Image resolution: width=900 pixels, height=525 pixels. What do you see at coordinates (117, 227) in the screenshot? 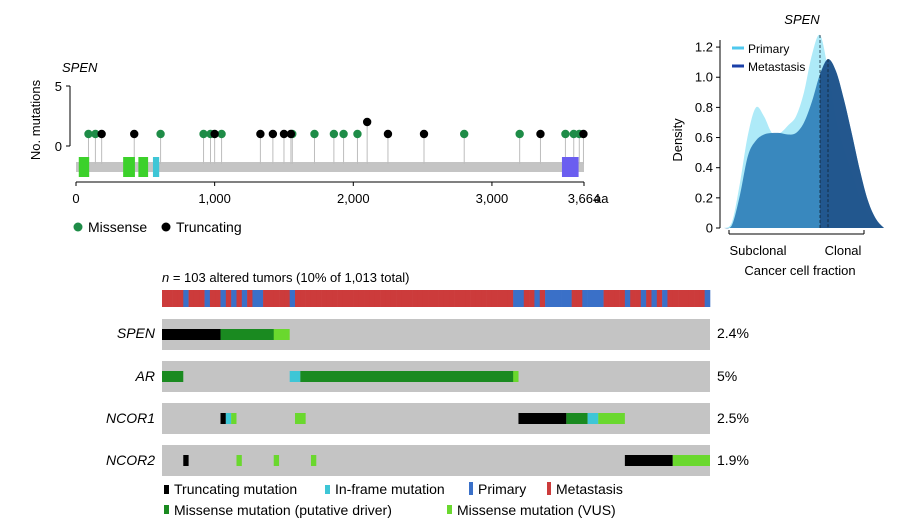
I see `missense-legend-label: Missense` at bounding box center [117, 227].